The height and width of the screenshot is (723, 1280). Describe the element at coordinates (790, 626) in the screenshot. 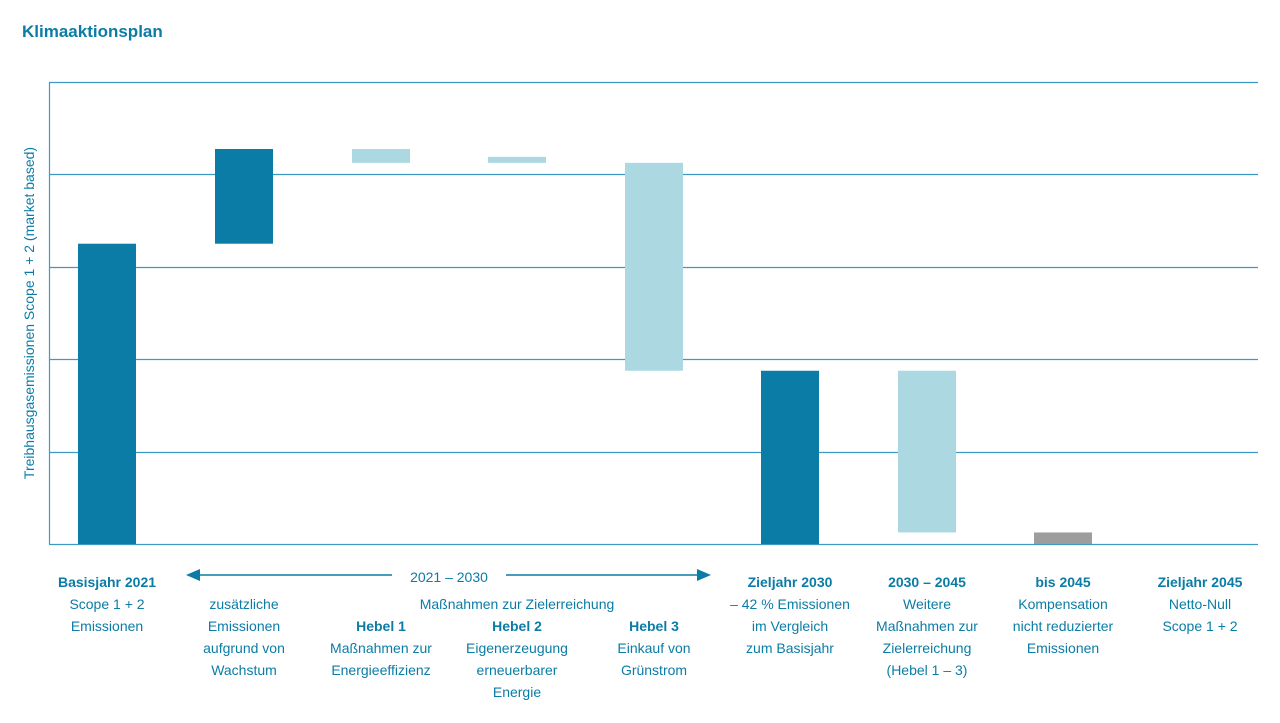

I see `category-label-line: im Vergleich` at that location.